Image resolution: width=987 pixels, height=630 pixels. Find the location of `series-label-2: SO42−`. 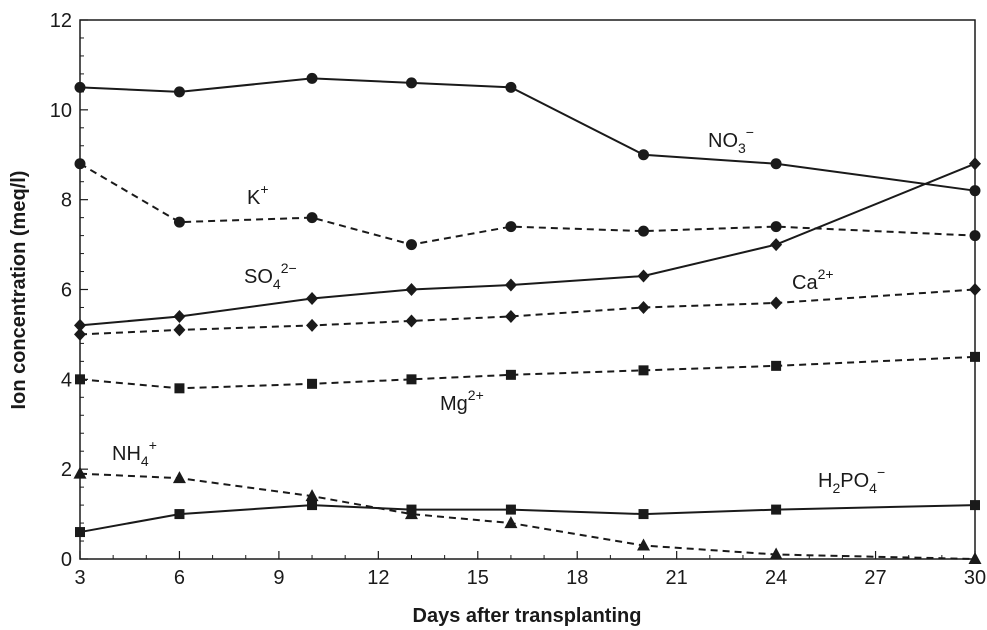

series-label-2: SO42− is located at coordinates (270, 276).